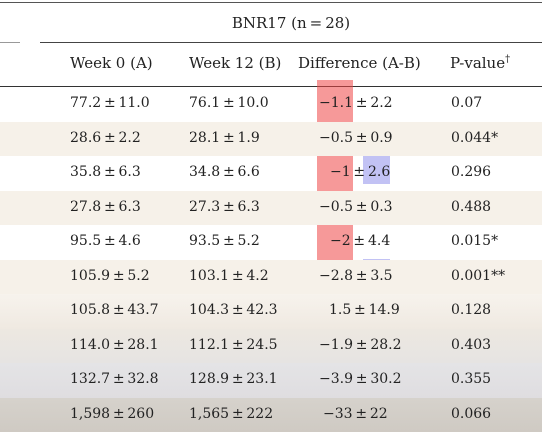  Describe the element at coordinates (229, 103) in the screenshot. I see `week12-cell: 76.1 ± 10.0` at that location.